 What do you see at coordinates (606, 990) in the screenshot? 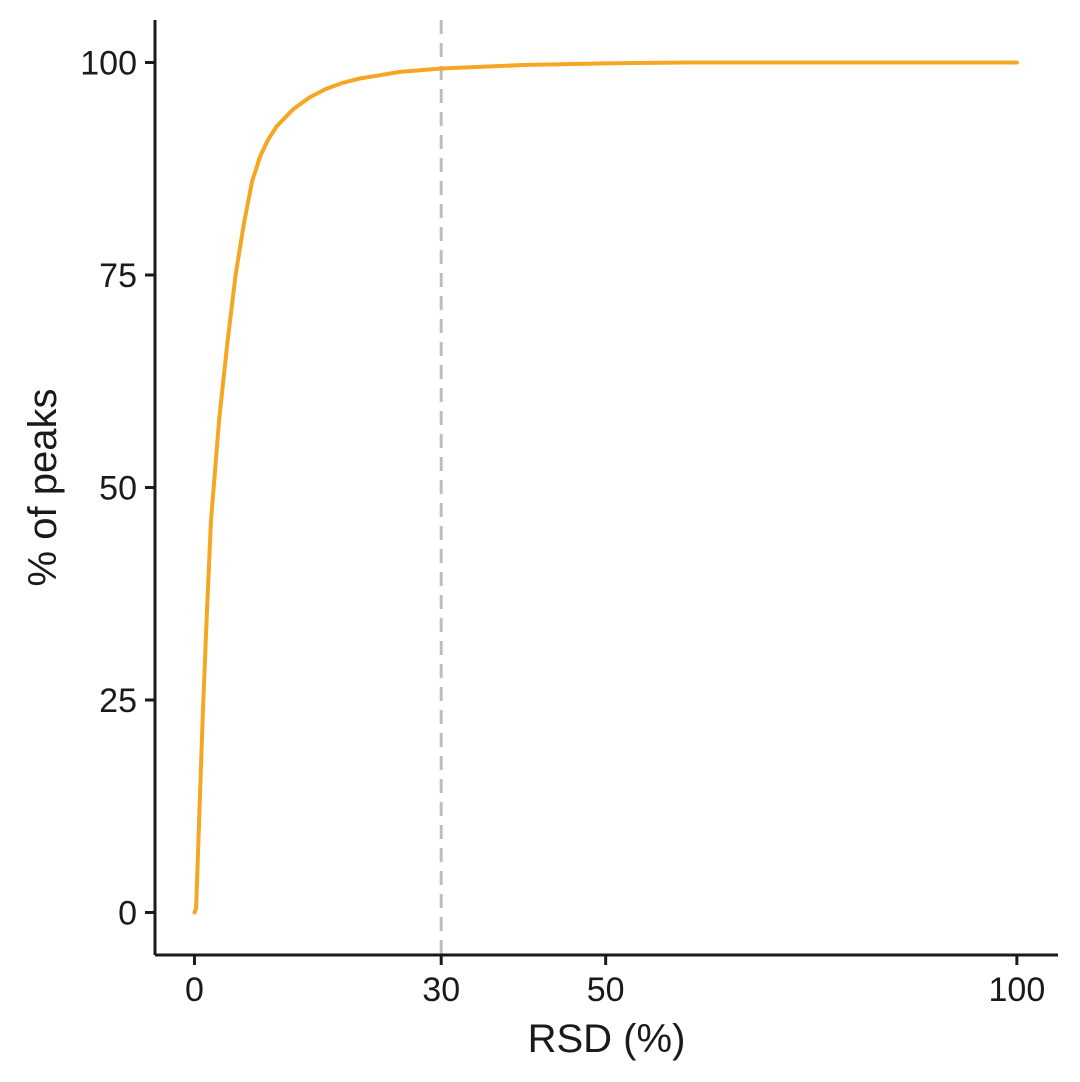
I see `x-tick-label: 50` at bounding box center [606, 990].